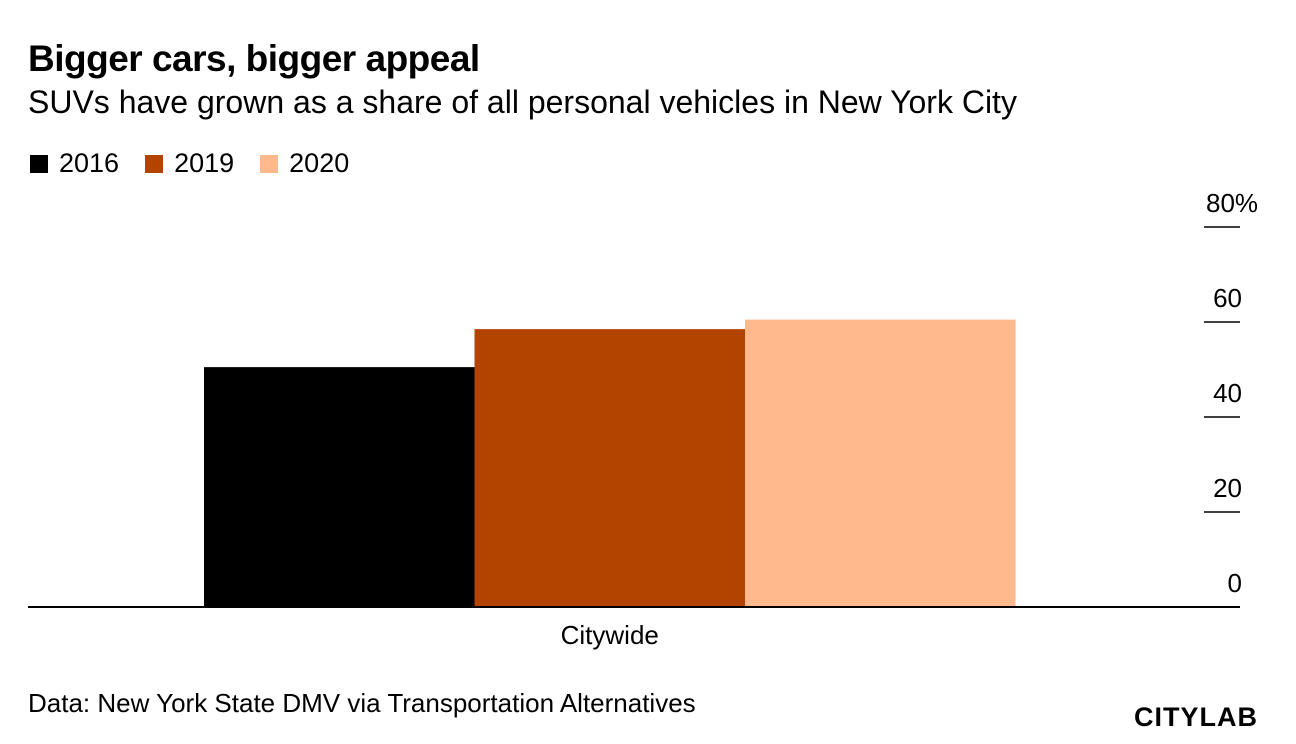 The height and width of the screenshot is (744, 1296). I want to click on legend-item-2016: 2016, so click(74, 163).